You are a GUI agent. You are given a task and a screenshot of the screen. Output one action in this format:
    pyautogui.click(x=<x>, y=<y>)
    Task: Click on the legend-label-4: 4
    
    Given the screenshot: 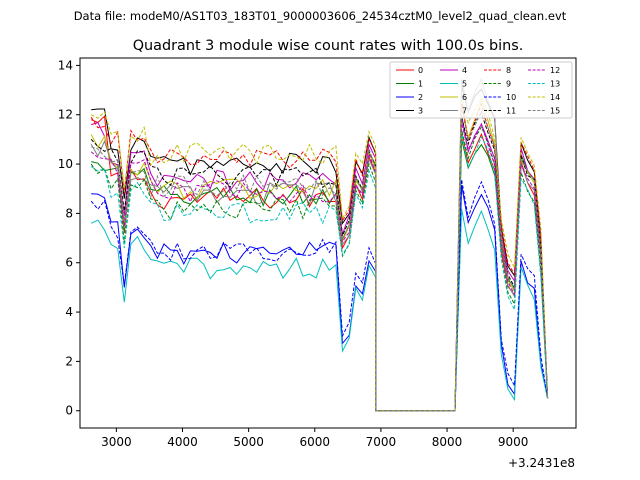 What is the action you would take?
    pyautogui.click(x=464, y=70)
    